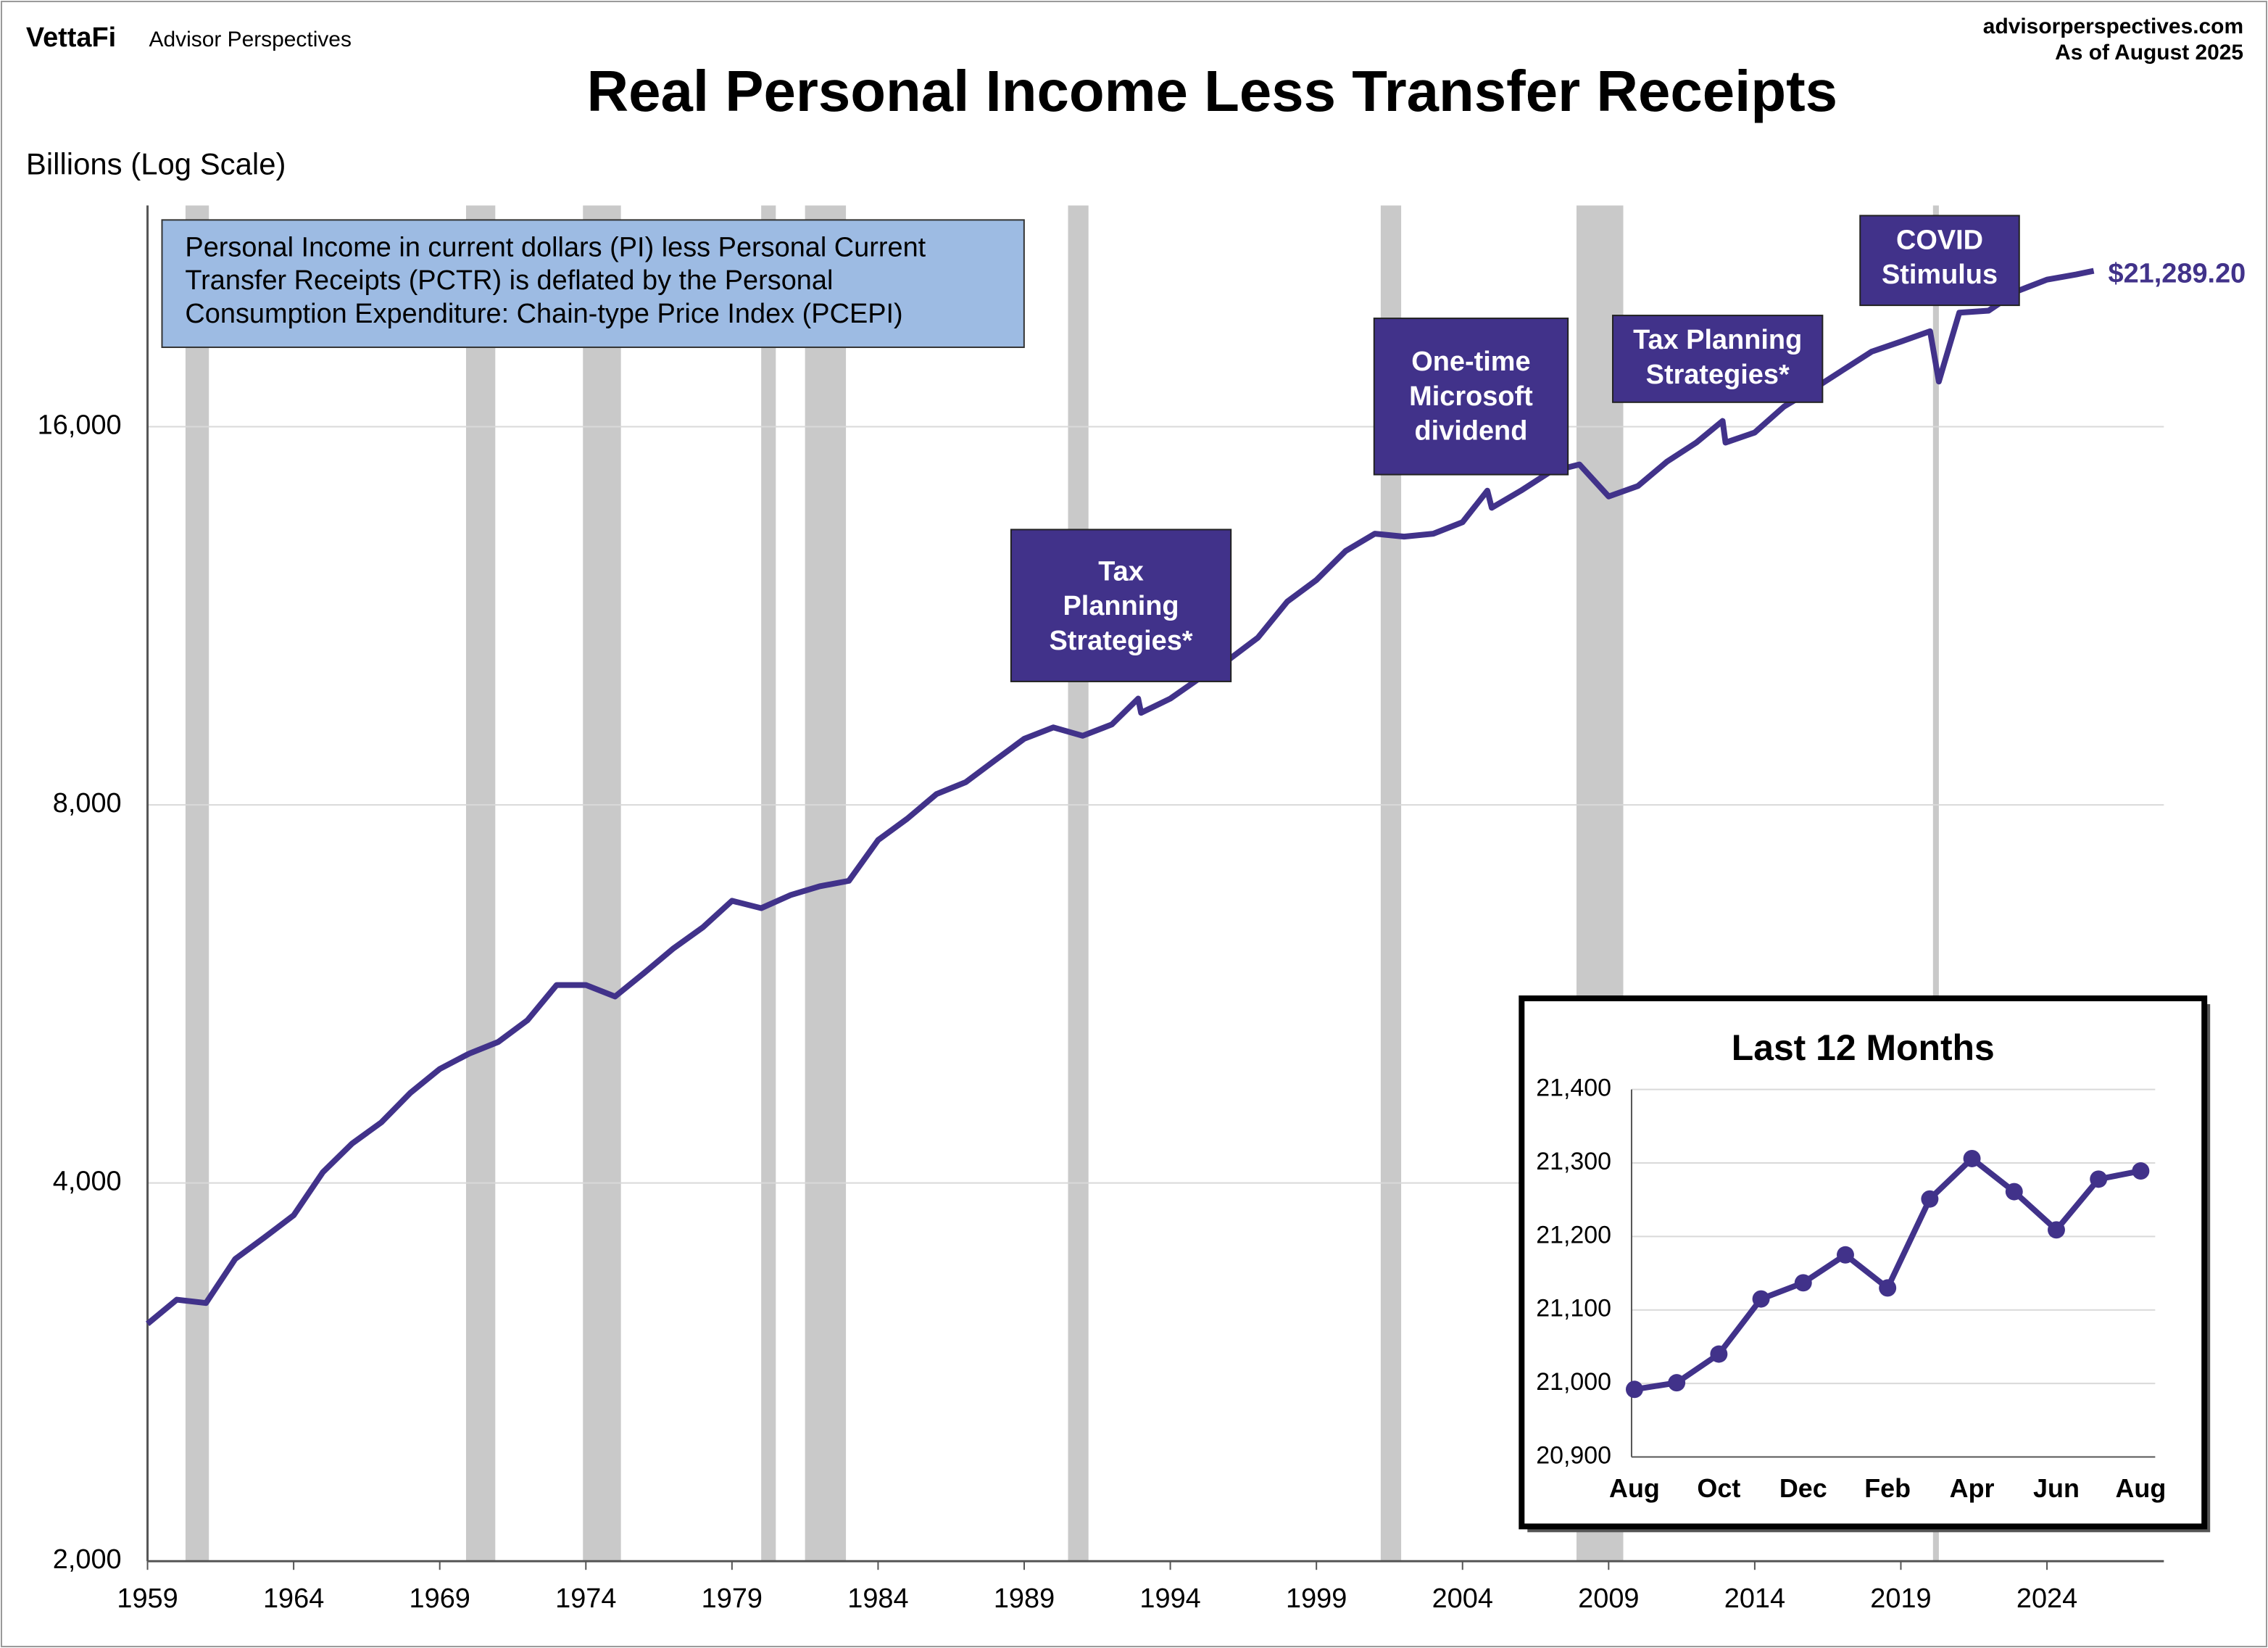 The image size is (2268, 1648). What do you see at coordinates (1024, 1598) in the screenshot?
I see `x-tick-label: 1989` at bounding box center [1024, 1598].